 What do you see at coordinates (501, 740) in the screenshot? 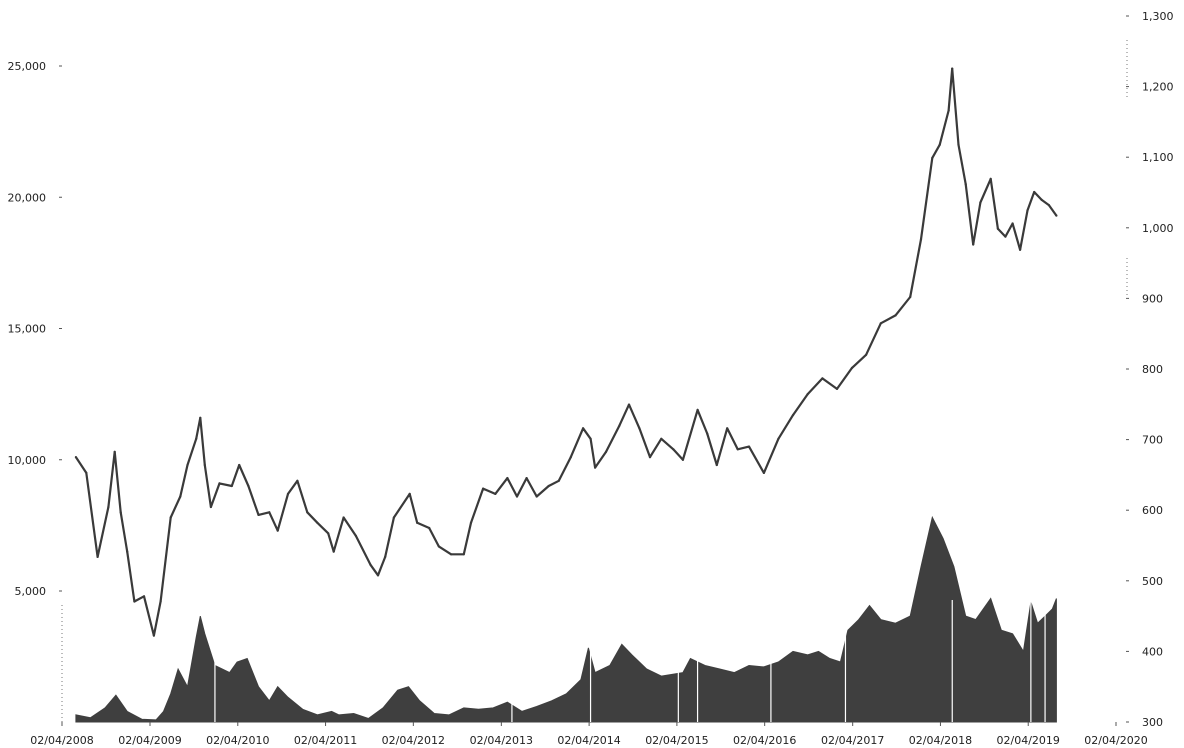
I see `x-tick-label: 02/04/2013` at bounding box center [501, 740].